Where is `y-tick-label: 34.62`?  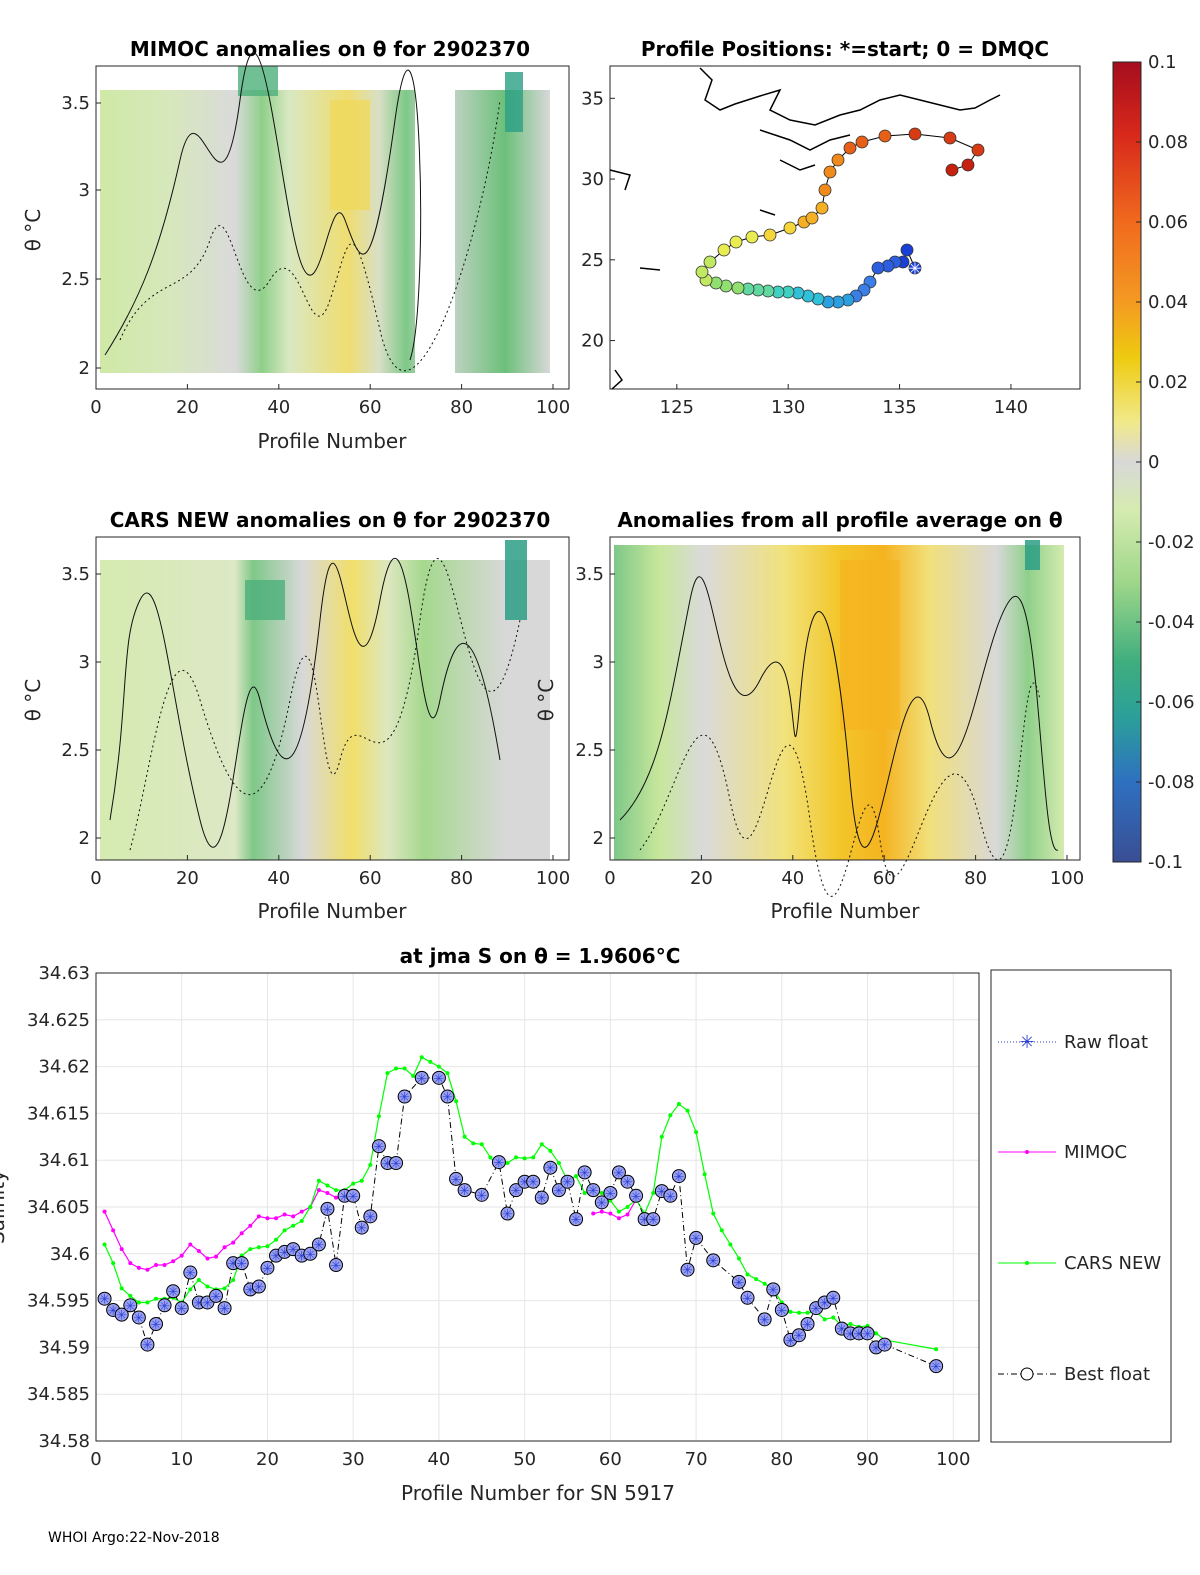 y-tick-label: 34.62 is located at coordinates (64, 1067).